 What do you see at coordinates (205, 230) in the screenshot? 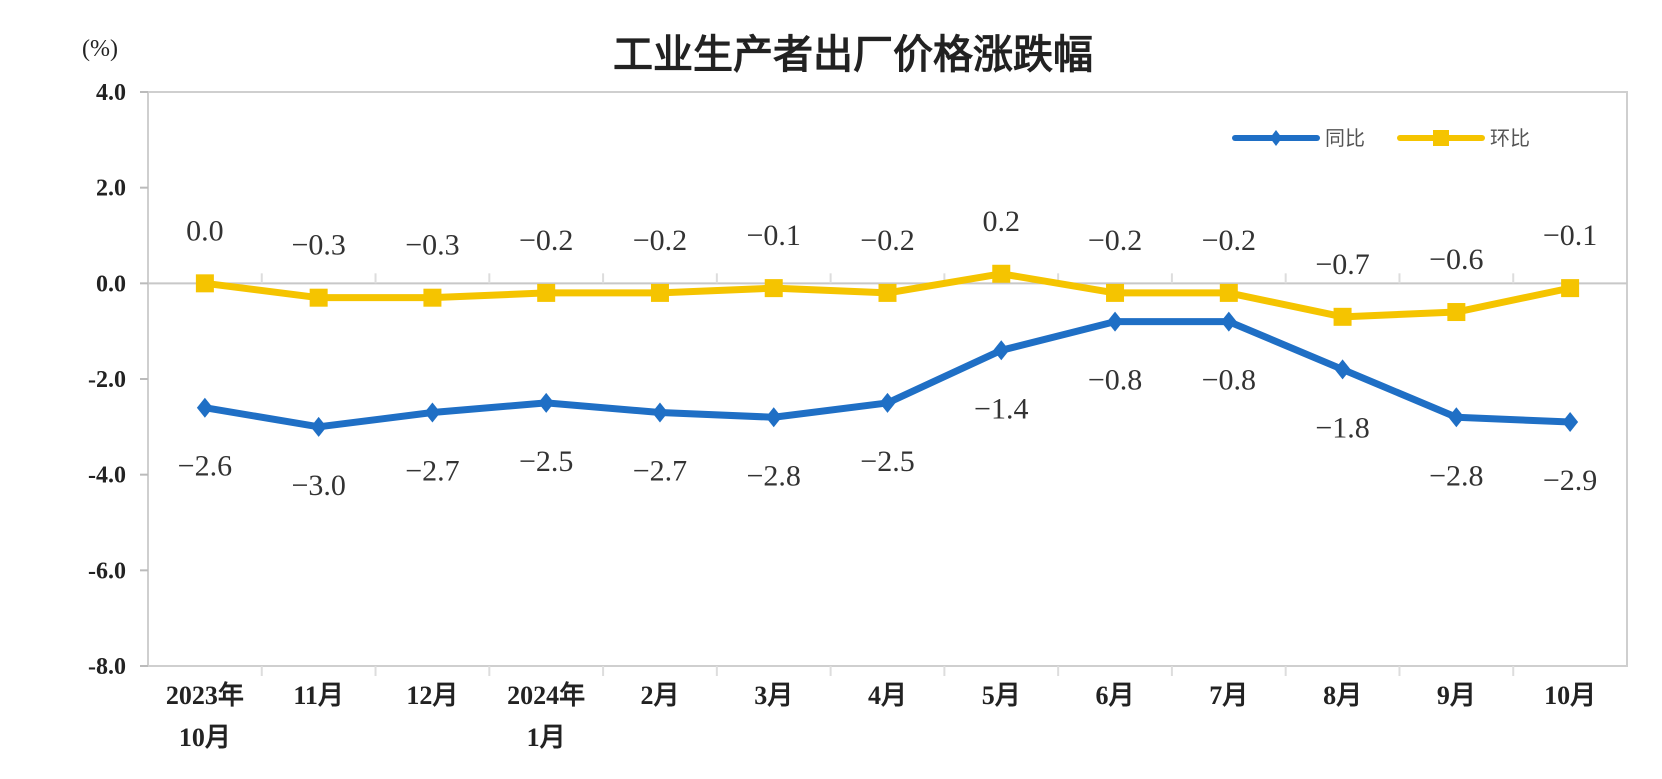
I see `data-label: 0.0` at bounding box center [205, 230].